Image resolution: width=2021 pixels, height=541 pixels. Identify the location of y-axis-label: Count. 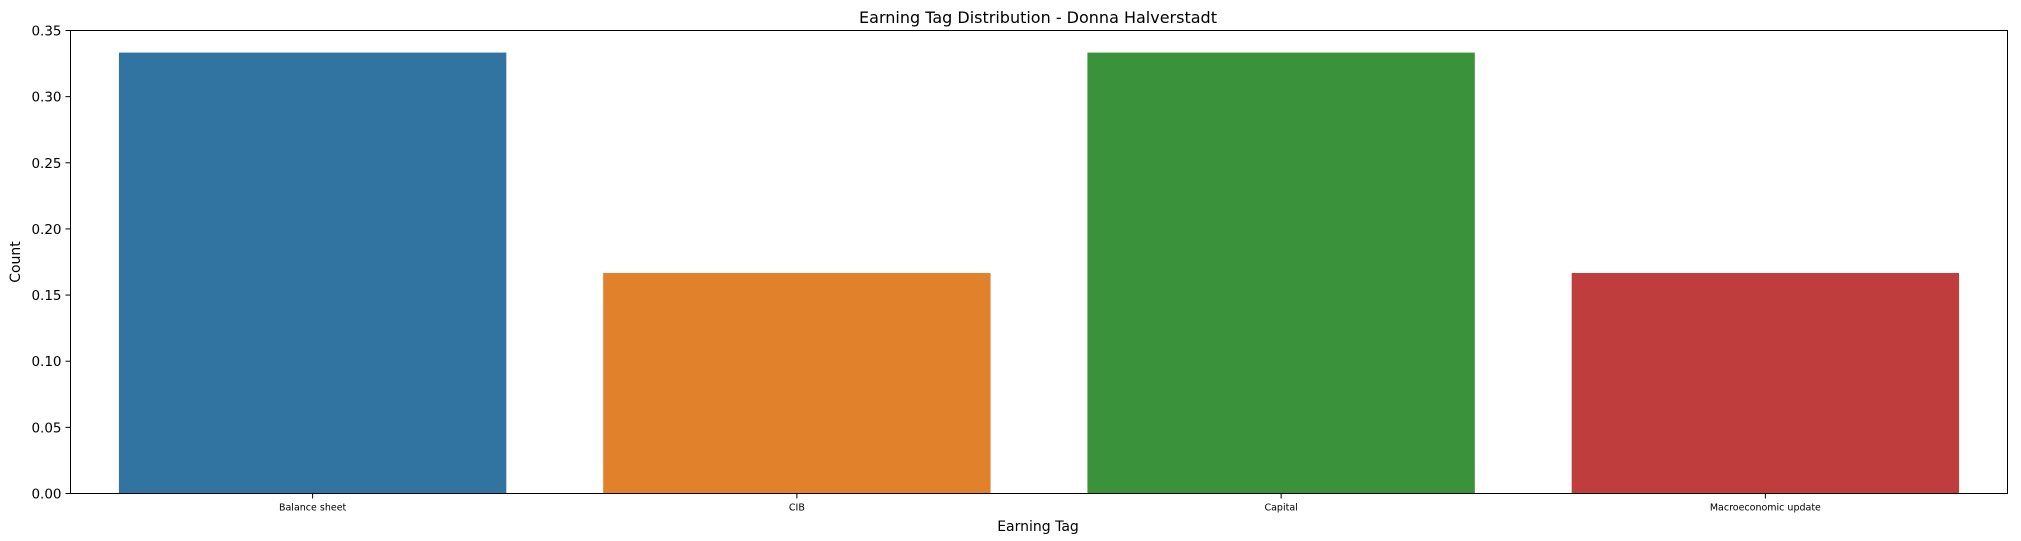
(16, 262).